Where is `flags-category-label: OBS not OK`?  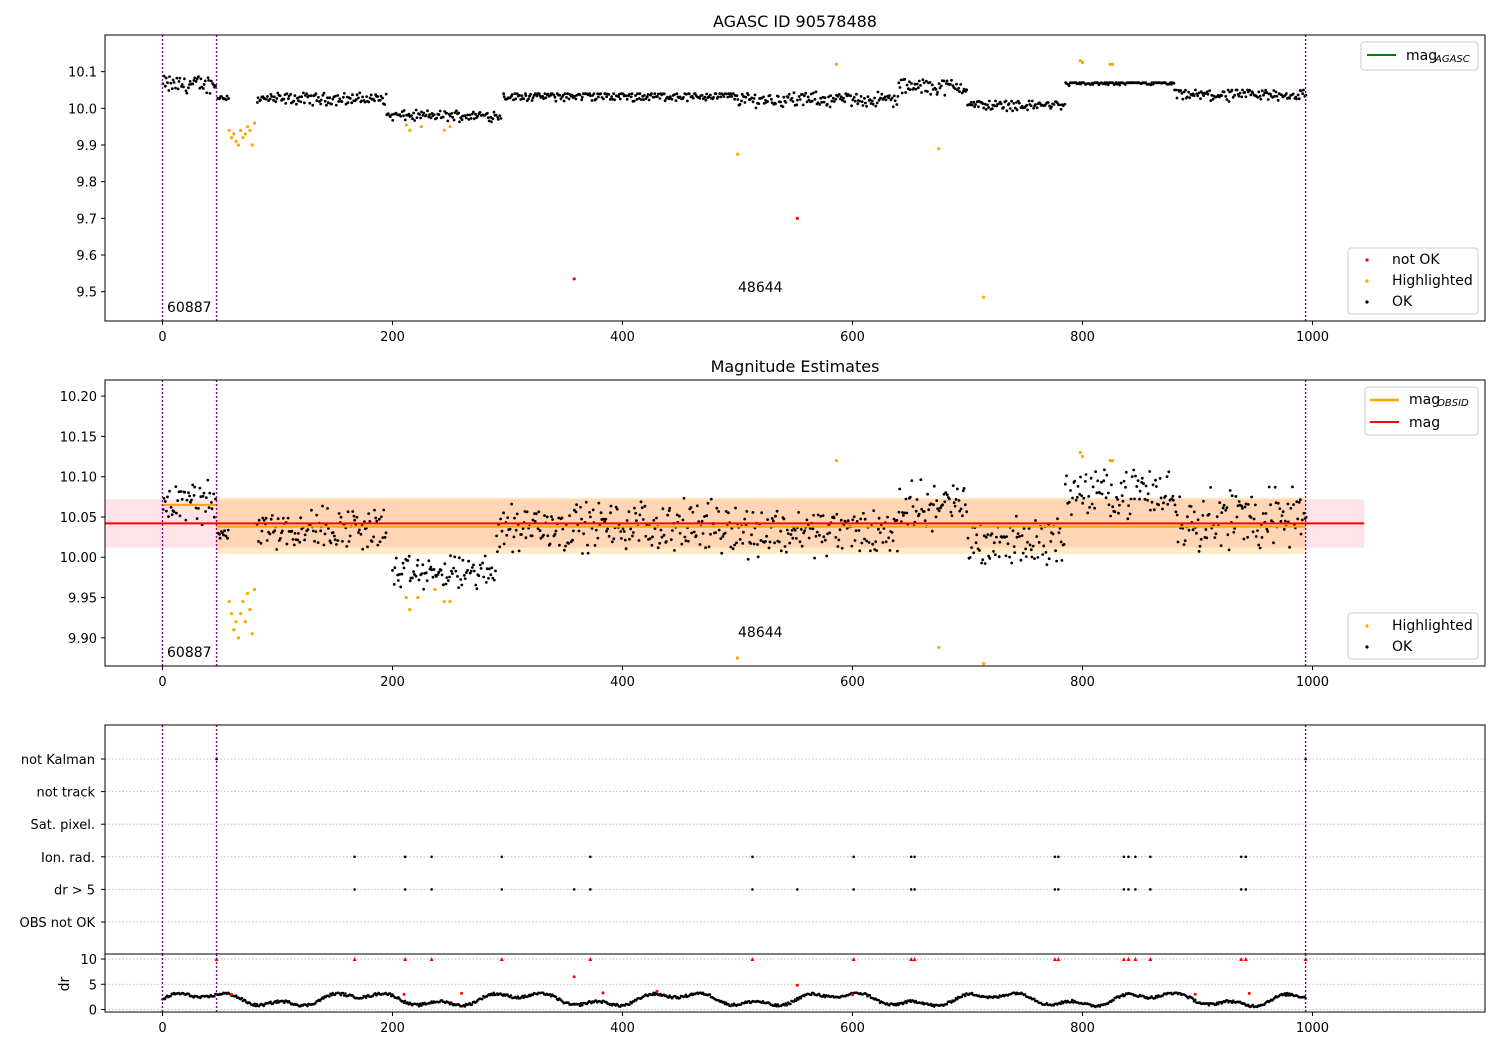 flags-category-label: OBS not OK is located at coordinates (58, 923).